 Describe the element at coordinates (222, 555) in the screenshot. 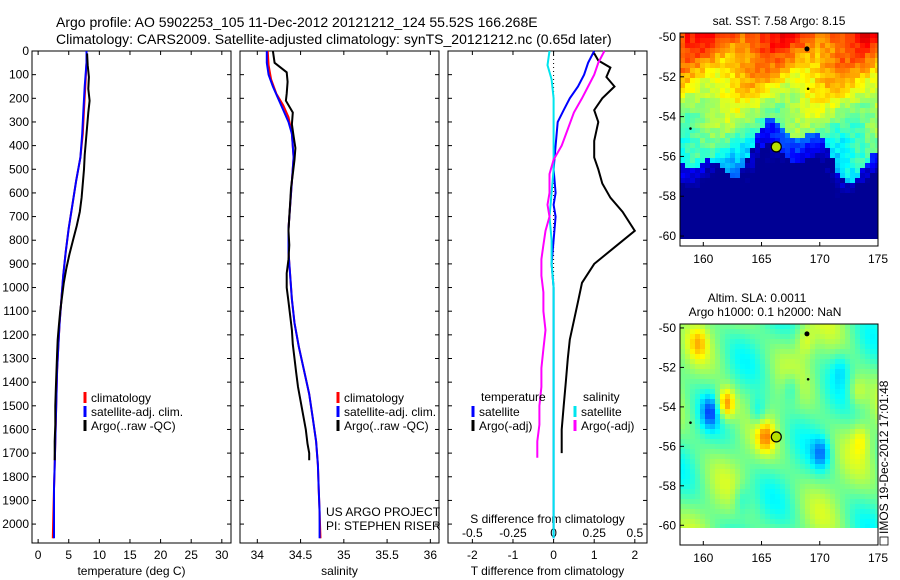

I see `temperature-xtick-label: 30` at that location.